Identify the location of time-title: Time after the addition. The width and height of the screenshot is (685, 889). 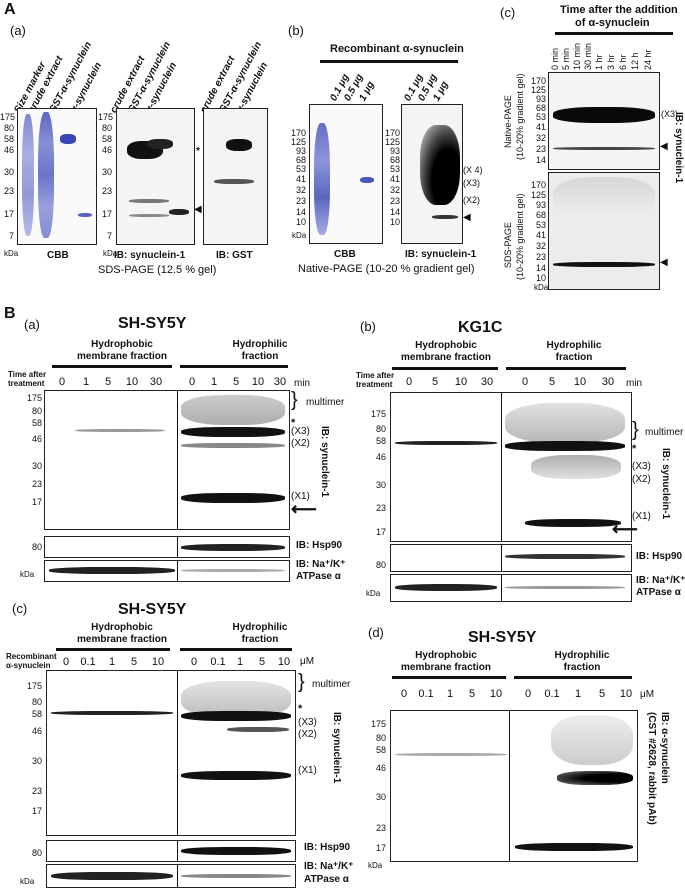
(619, 10).